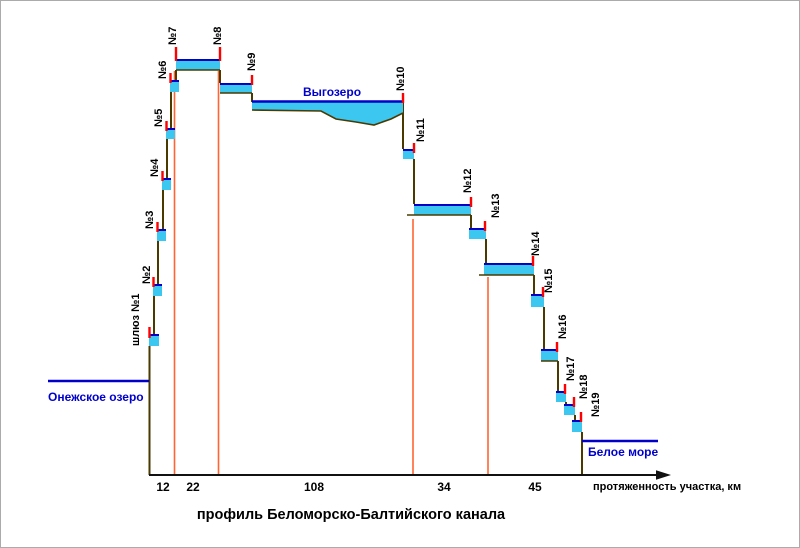 The image size is (800, 548). What do you see at coordinates (96, 397) in the screenshot?
I see `lake-onega-label: Онежское озеро` at bounding box center [96, 397].